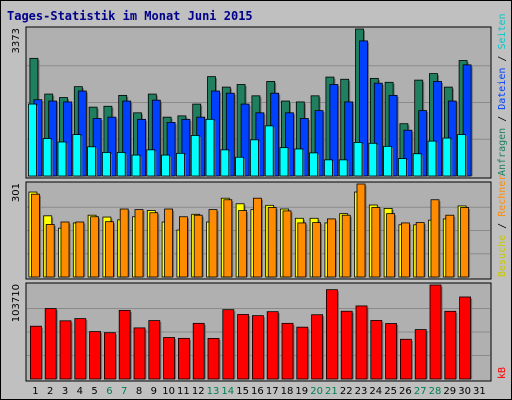 The width and height of the screenshot is (512, 400). What do you see at coordinates (502, 152) in the screenshot?
I see `side-legend-text-anfragen: Anfragen` at bounding box center [502, 152].